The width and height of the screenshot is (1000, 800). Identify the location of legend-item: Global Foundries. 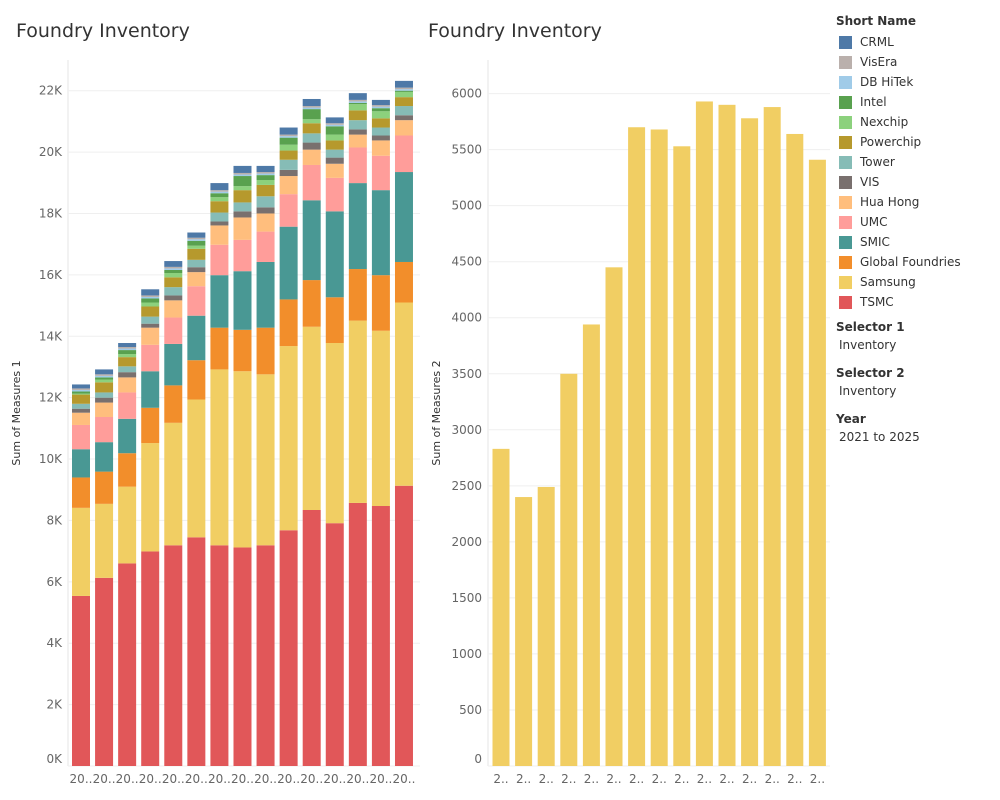
(898, 262).